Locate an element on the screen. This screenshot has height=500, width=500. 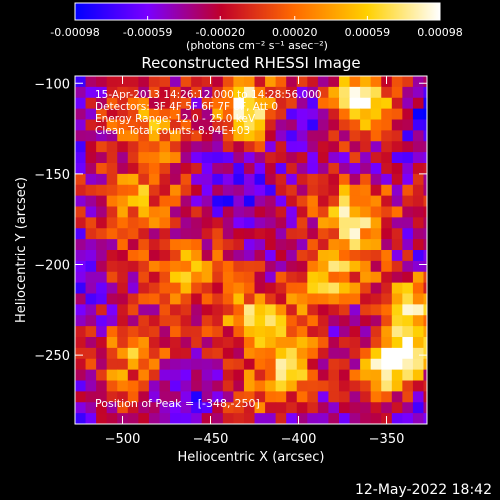
peak-position-label: Position of Peak = [-348,-250] is located at coordinates (177, 403).